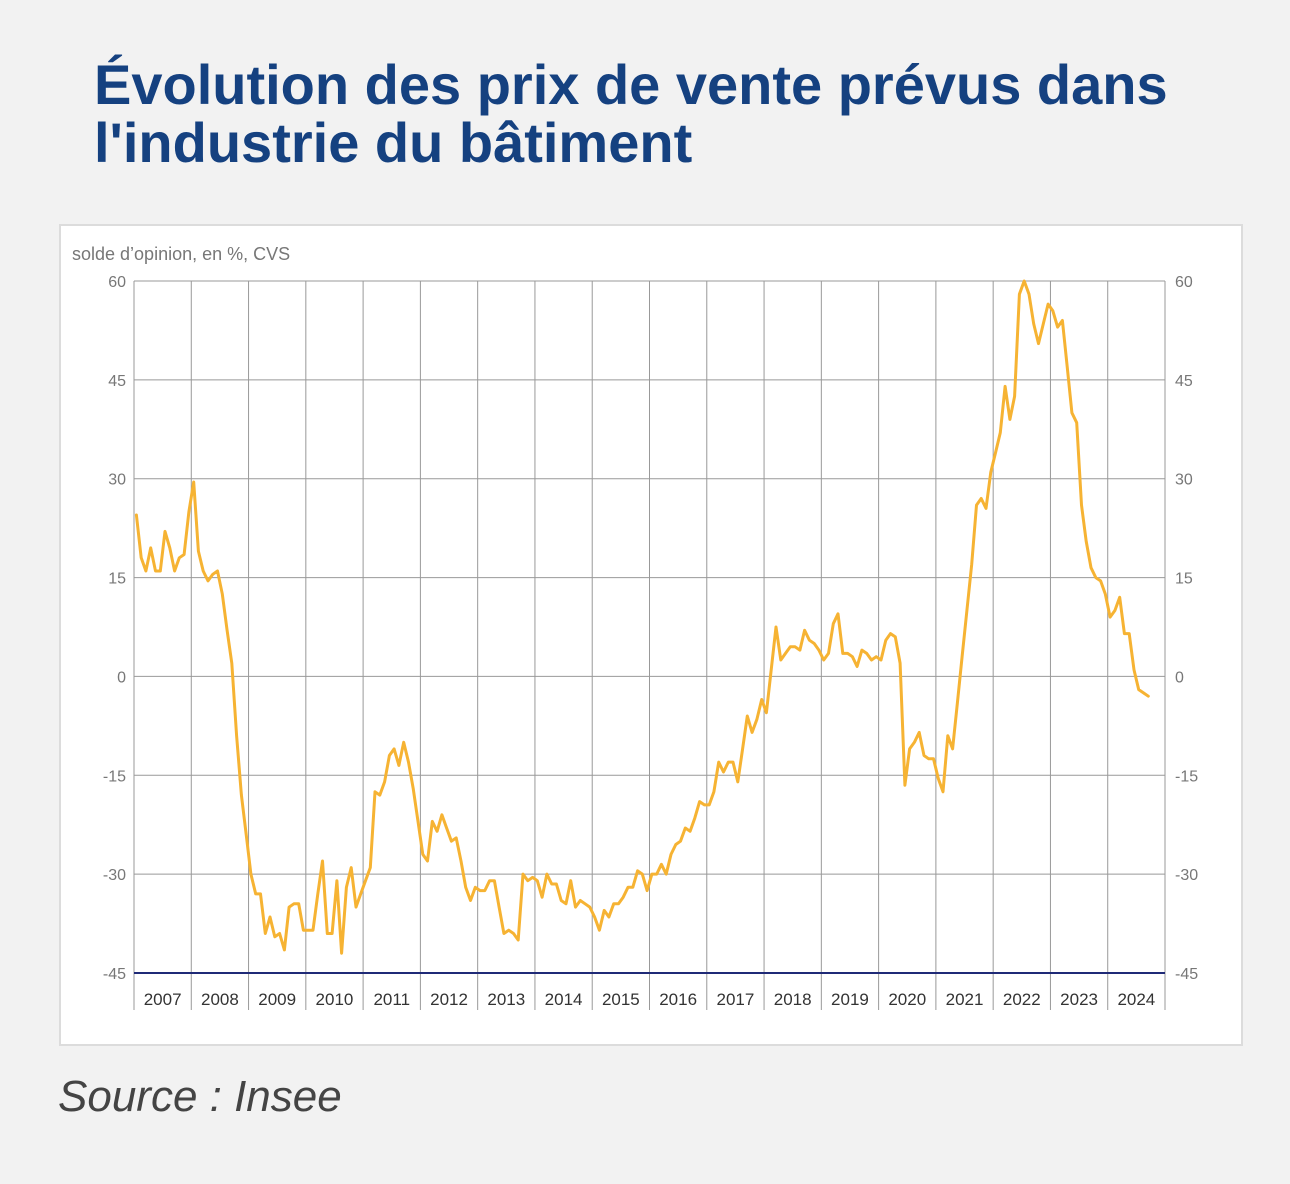 This screenshot has width=1290, height=1184. Describe the element at coordinates (1022, 999) in the screenshot. I see `x-year-label: 2022` at that location.